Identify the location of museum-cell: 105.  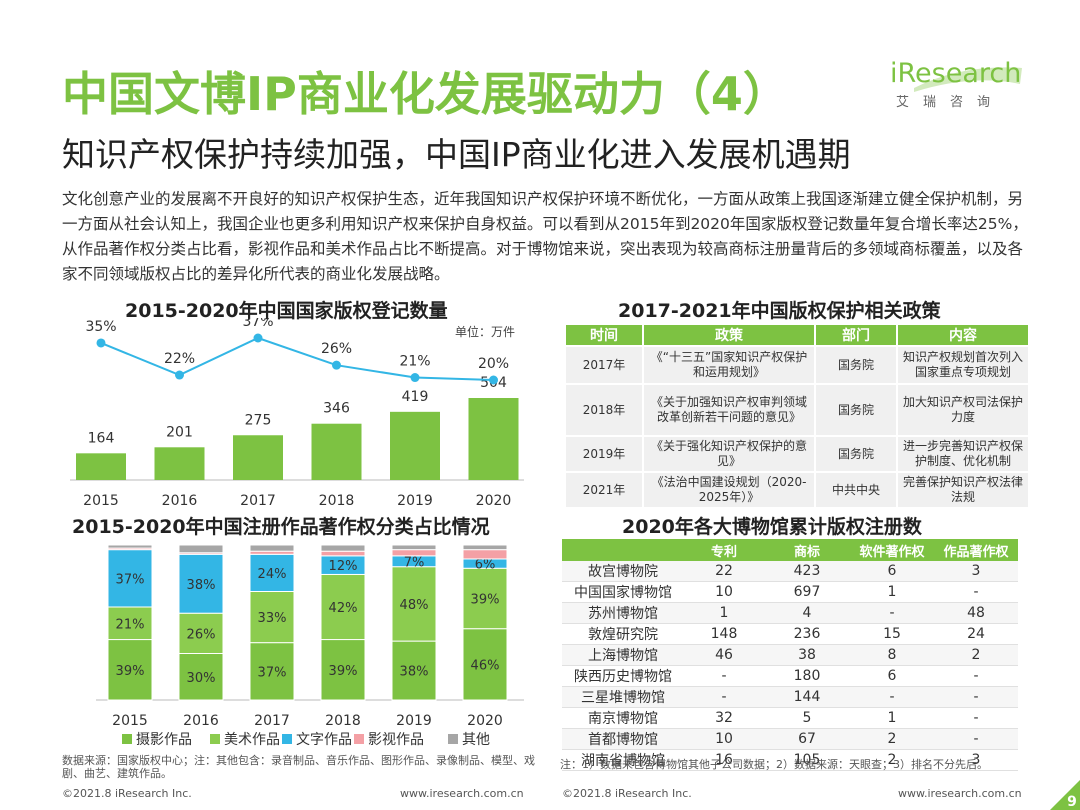
(807, 760).